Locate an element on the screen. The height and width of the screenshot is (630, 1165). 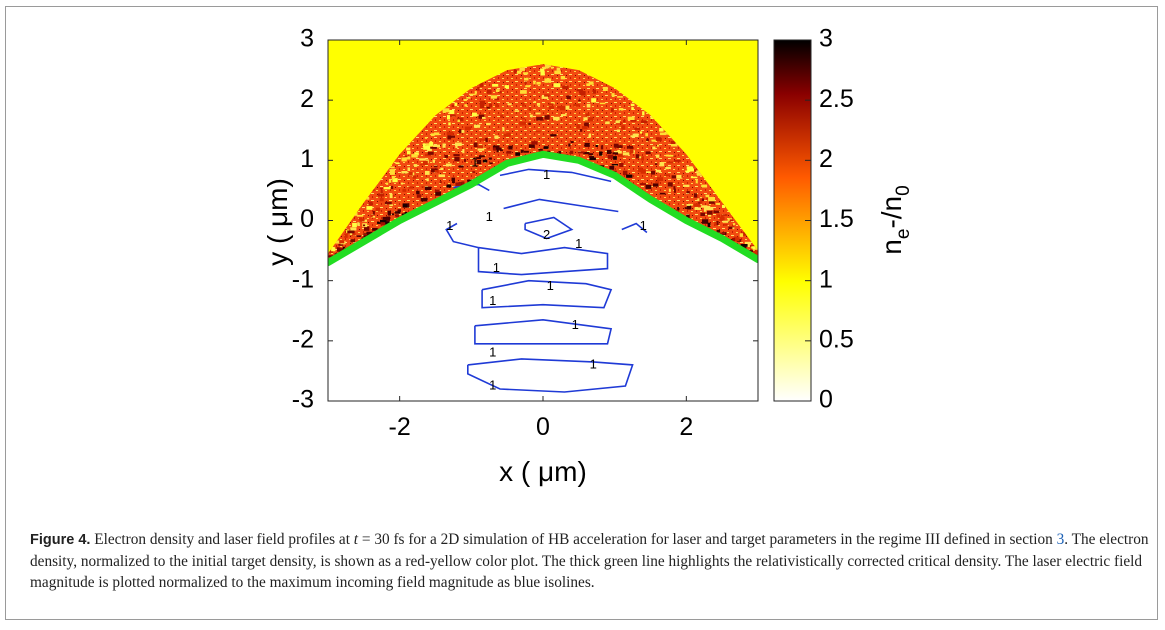
x-tick-label: -2 is located at coordinates (400, 427).